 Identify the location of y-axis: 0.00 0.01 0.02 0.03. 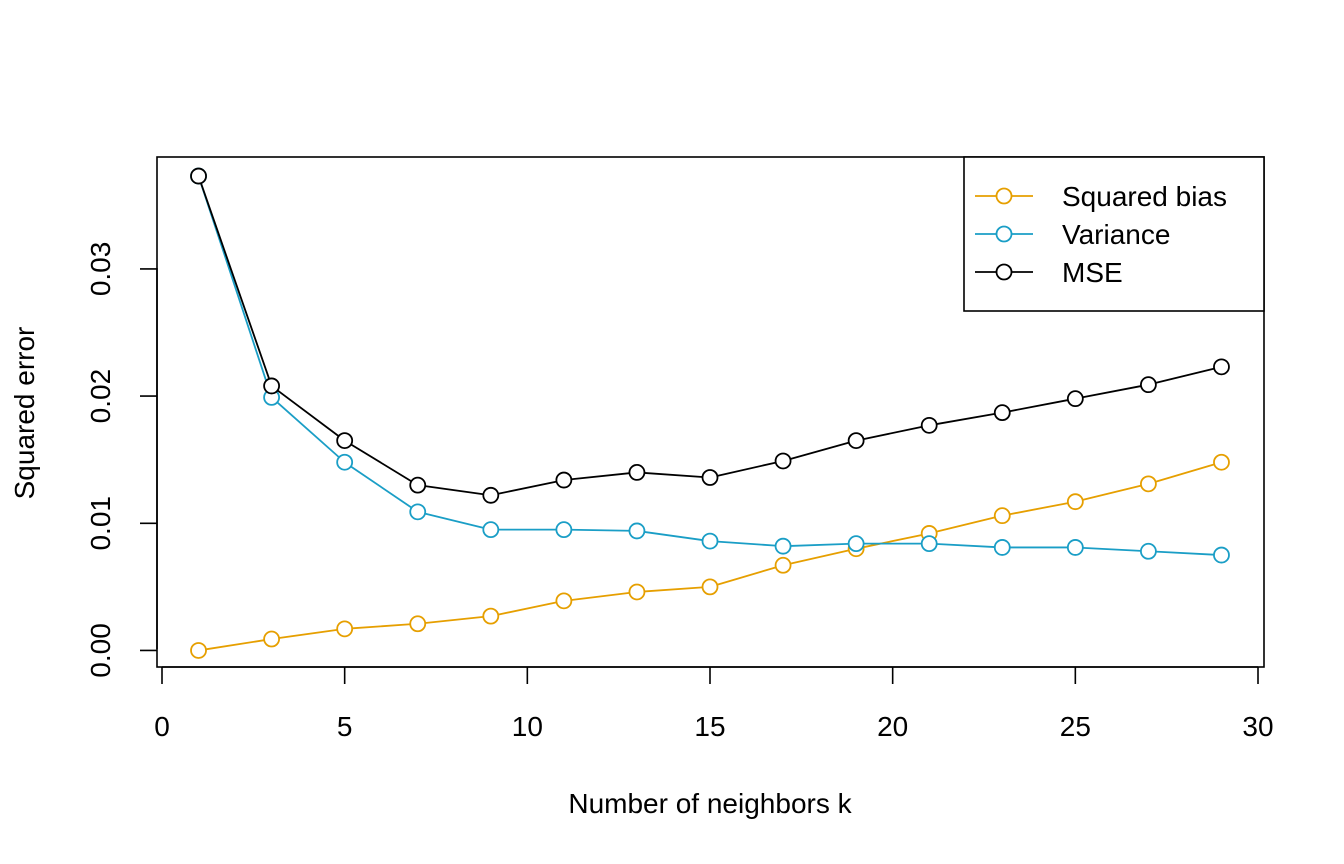
(121, 460).